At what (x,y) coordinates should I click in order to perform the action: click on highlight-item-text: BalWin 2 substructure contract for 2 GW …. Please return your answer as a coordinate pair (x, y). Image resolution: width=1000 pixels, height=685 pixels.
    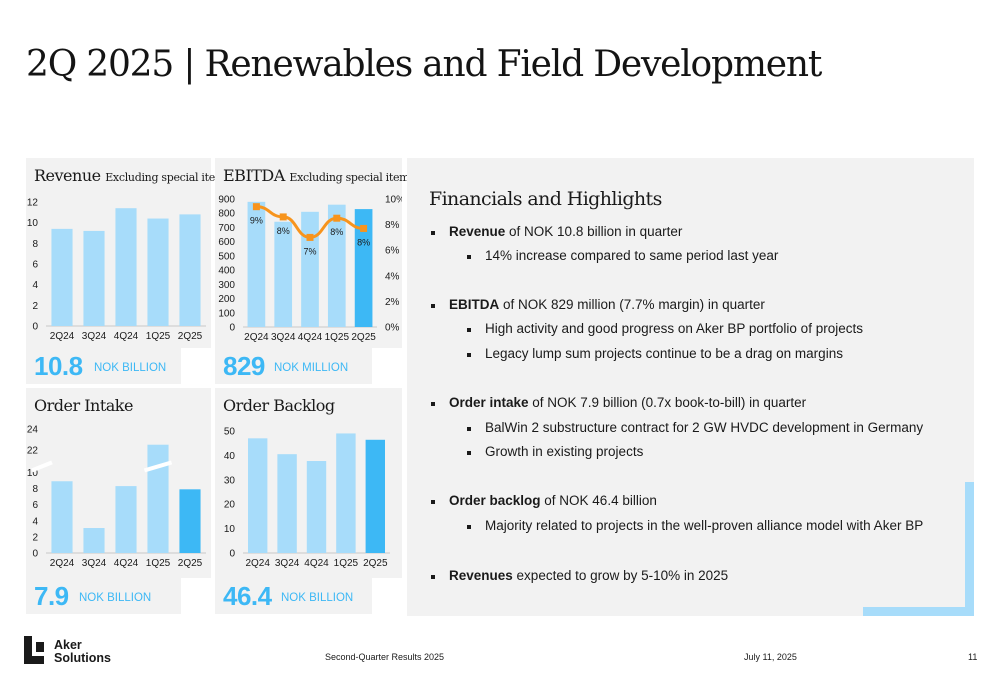
    Looking at the image, I should click on (704, 427).